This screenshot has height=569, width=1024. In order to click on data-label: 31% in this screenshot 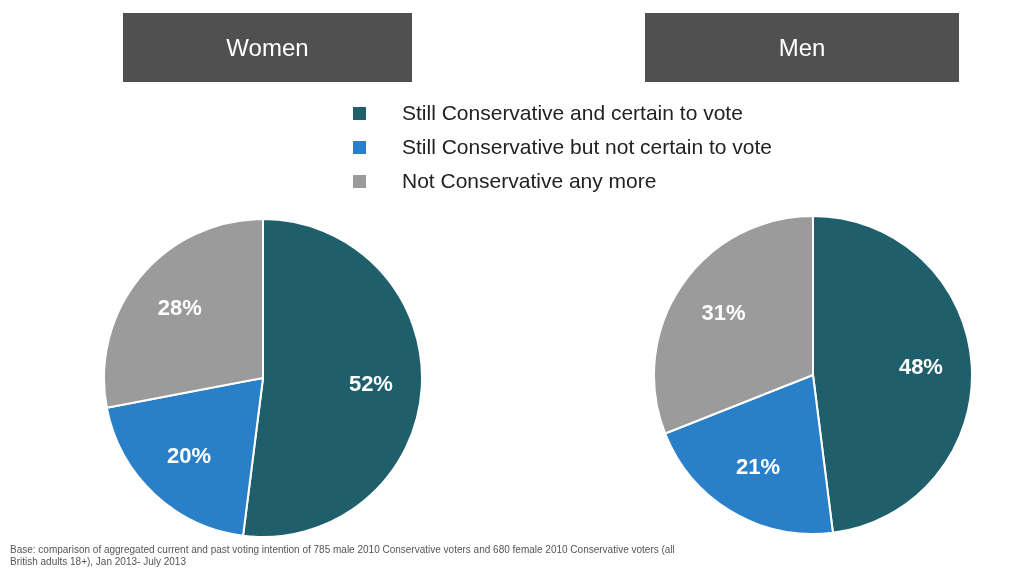, I will do `click(723, 313)`.